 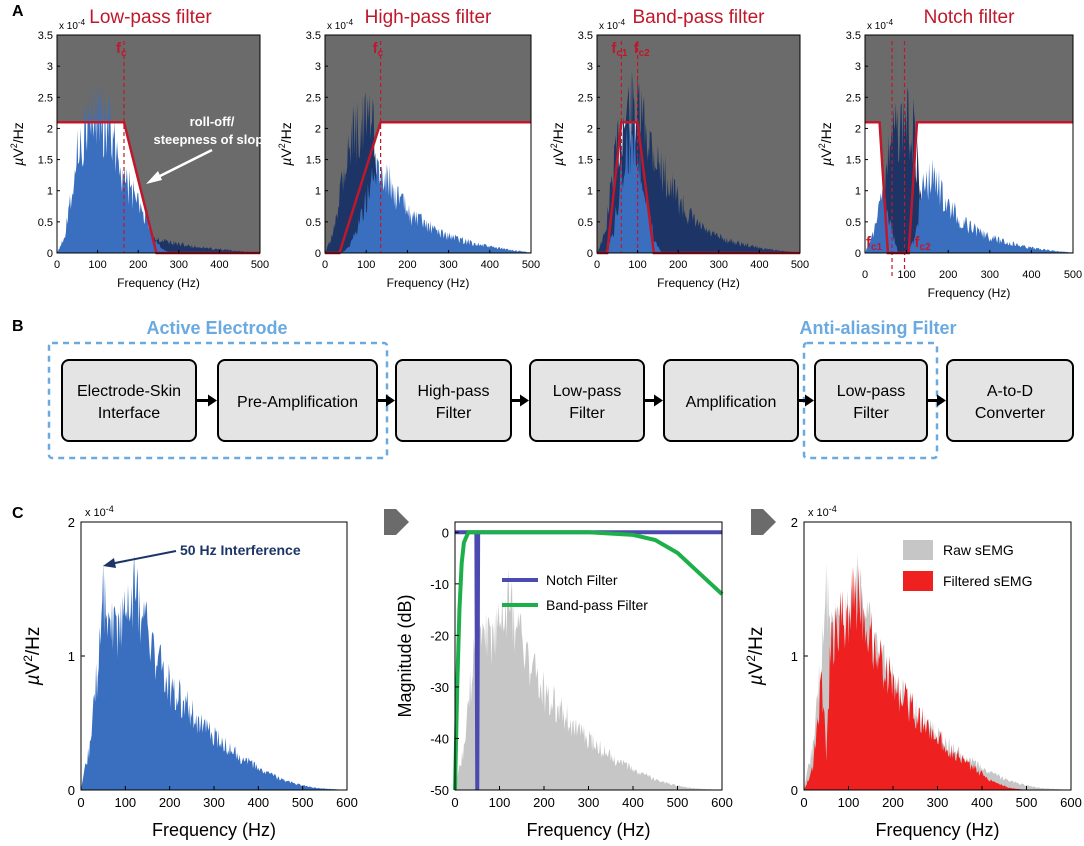 What do you see at coordinates (722, 802) in the screenshot?
I see `c-x-tick-label-2-6: 600` at bounding box center [722, 802].